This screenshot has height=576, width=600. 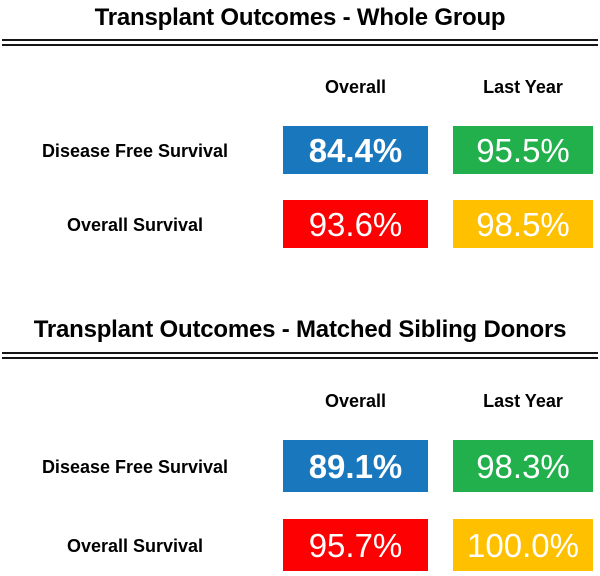 I want to click on value-box-dfs-overall: 84.4%, so click(x=355, y=150).